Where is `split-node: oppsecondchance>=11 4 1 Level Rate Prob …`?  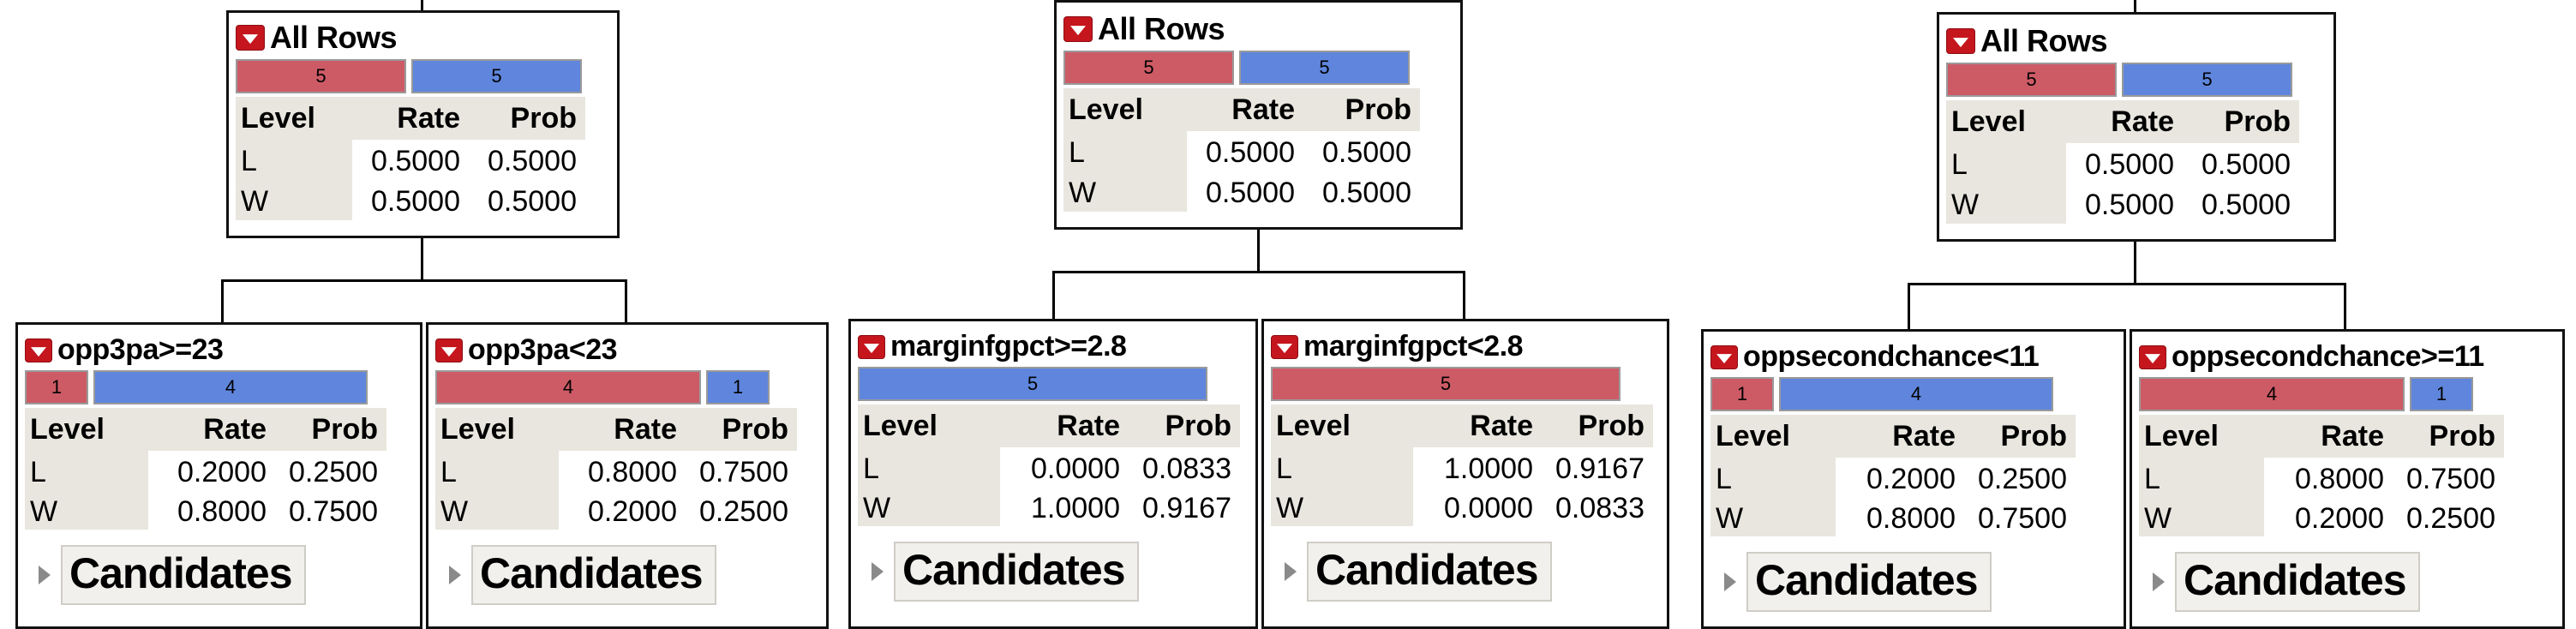 split-node: oppsecondchance>=11 4 1 Level Rate Prob … is located at coordinates (2347, 479).